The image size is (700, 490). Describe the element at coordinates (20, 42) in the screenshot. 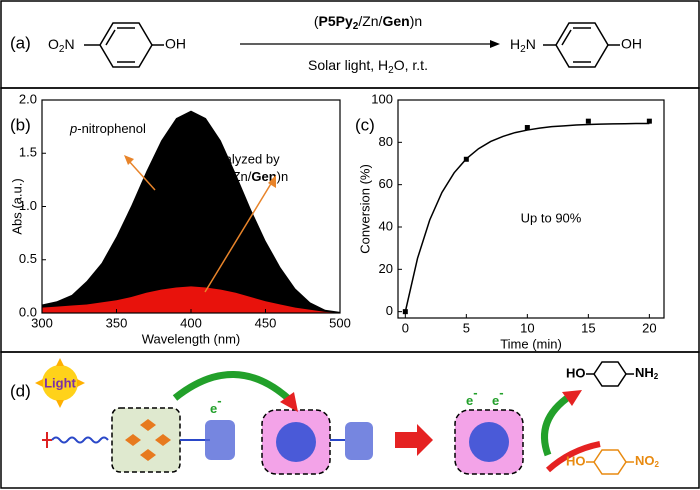

I see `panel-label: (a)` at that location.